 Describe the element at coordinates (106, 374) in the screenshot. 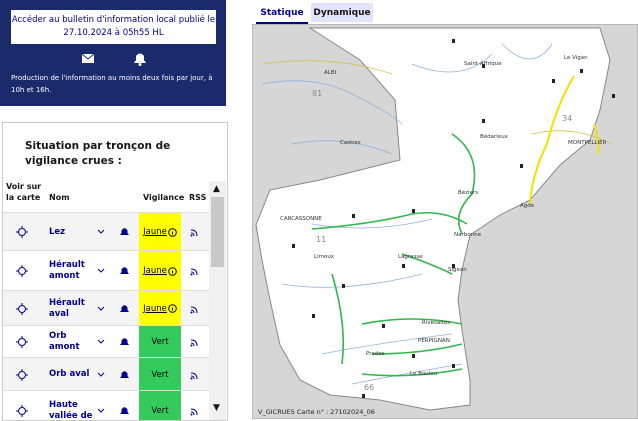

I see `table-row: Orb aval Vert` at that location.